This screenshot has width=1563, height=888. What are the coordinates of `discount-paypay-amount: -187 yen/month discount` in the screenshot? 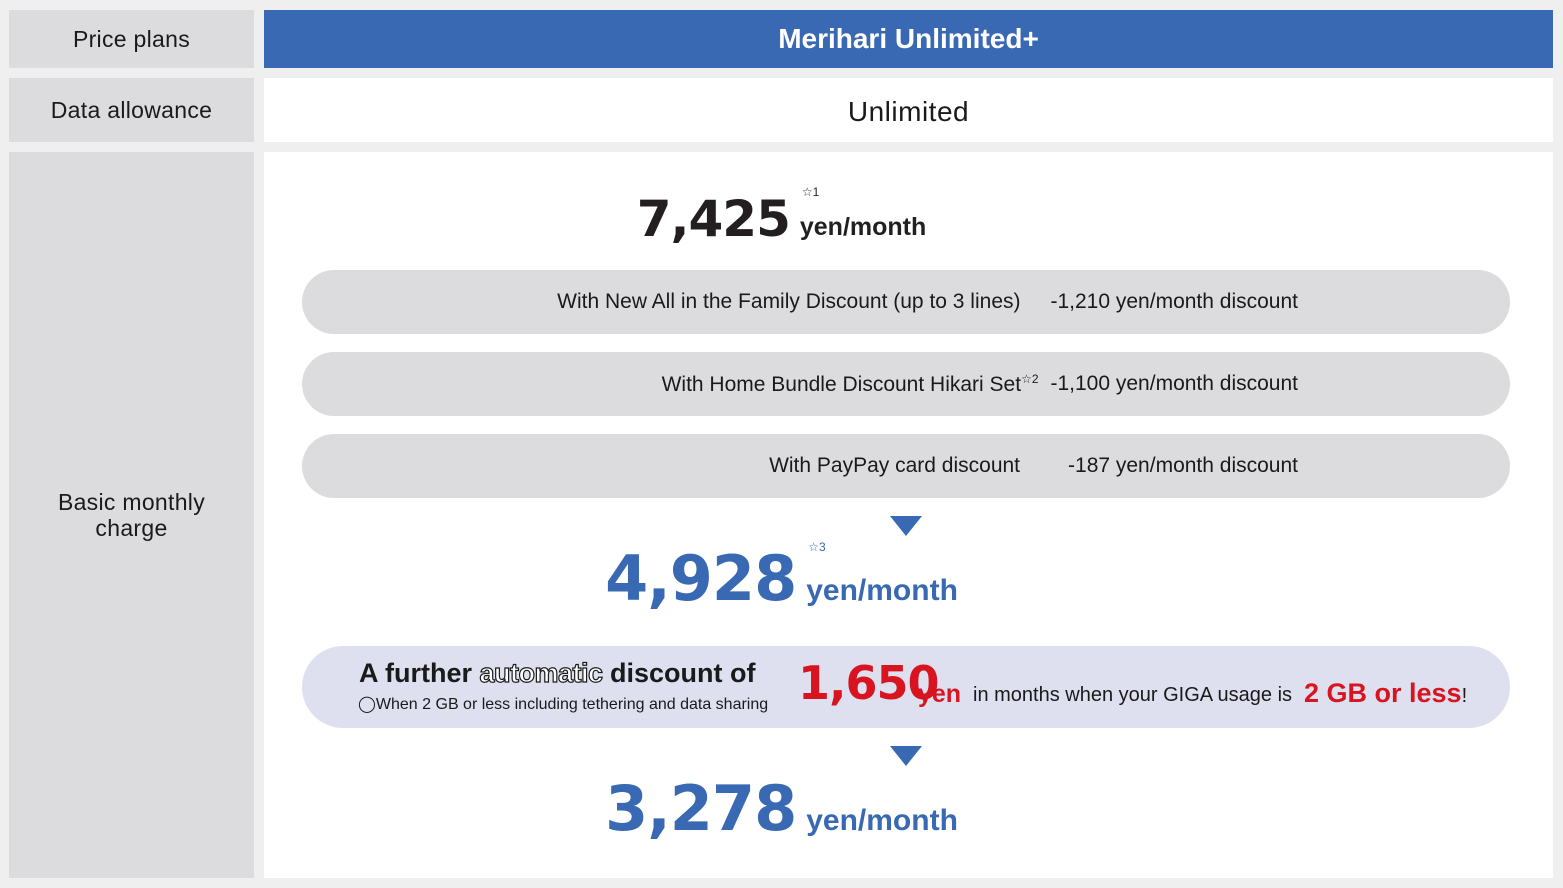 It's located at (1183, 465).